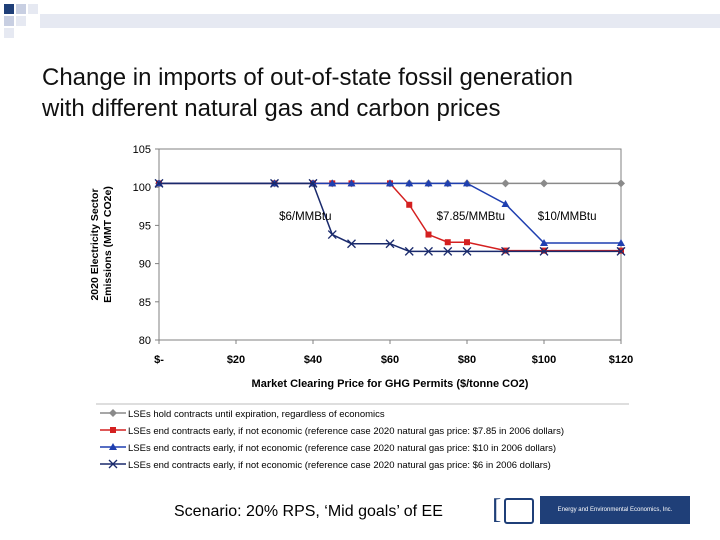 This screenshot has width=720, height=540. I want to click on x-tick-label: $40, so click(313, 360).